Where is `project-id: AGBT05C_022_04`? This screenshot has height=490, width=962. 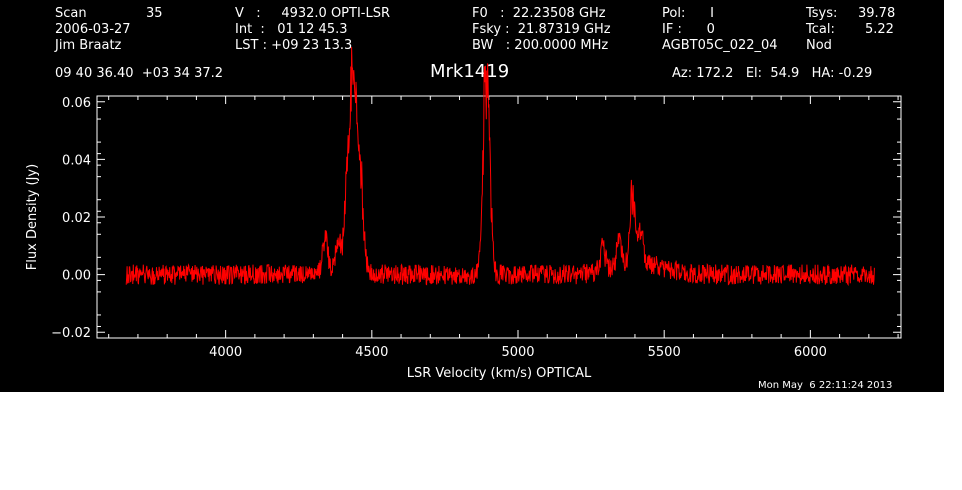
project-id: AGBT05C_022_04 is located at coordinates (720, 45).